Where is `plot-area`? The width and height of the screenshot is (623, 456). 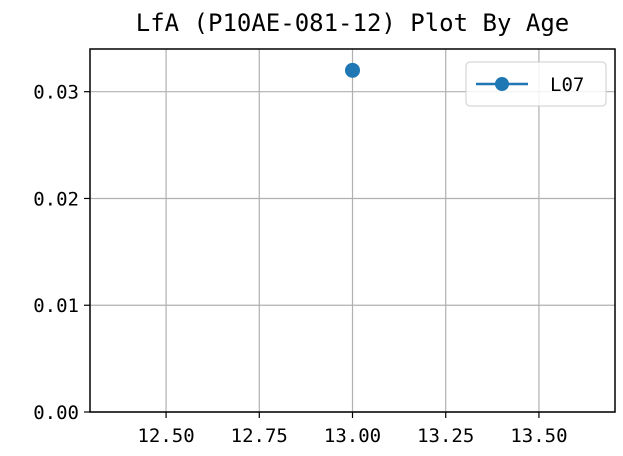 plot-area is located at coordinates (352, 70).